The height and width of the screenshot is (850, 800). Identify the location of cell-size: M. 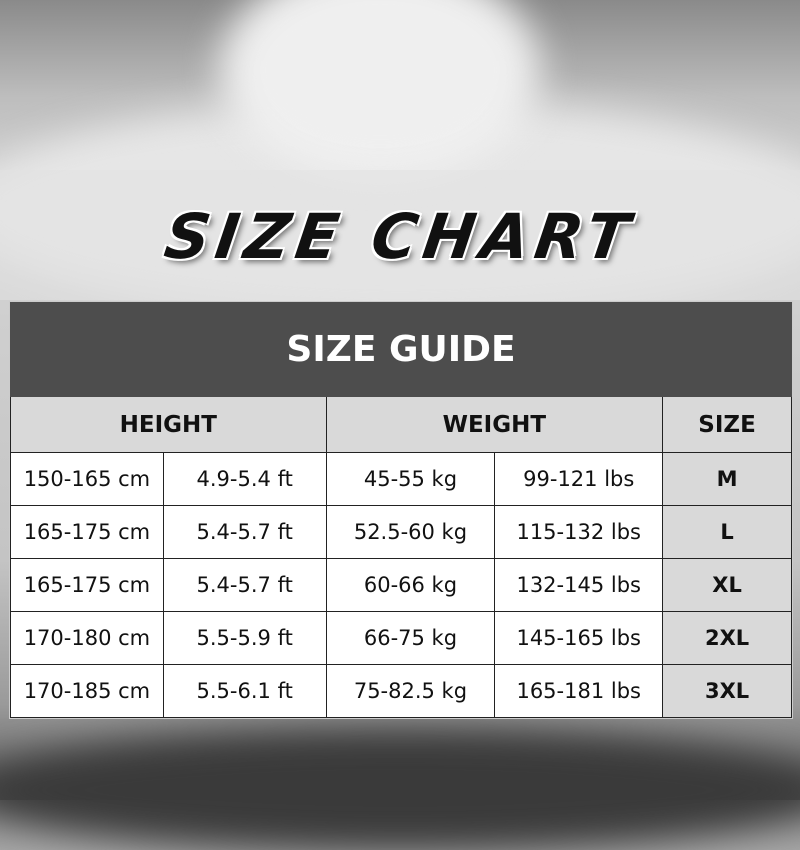
(727, 479).